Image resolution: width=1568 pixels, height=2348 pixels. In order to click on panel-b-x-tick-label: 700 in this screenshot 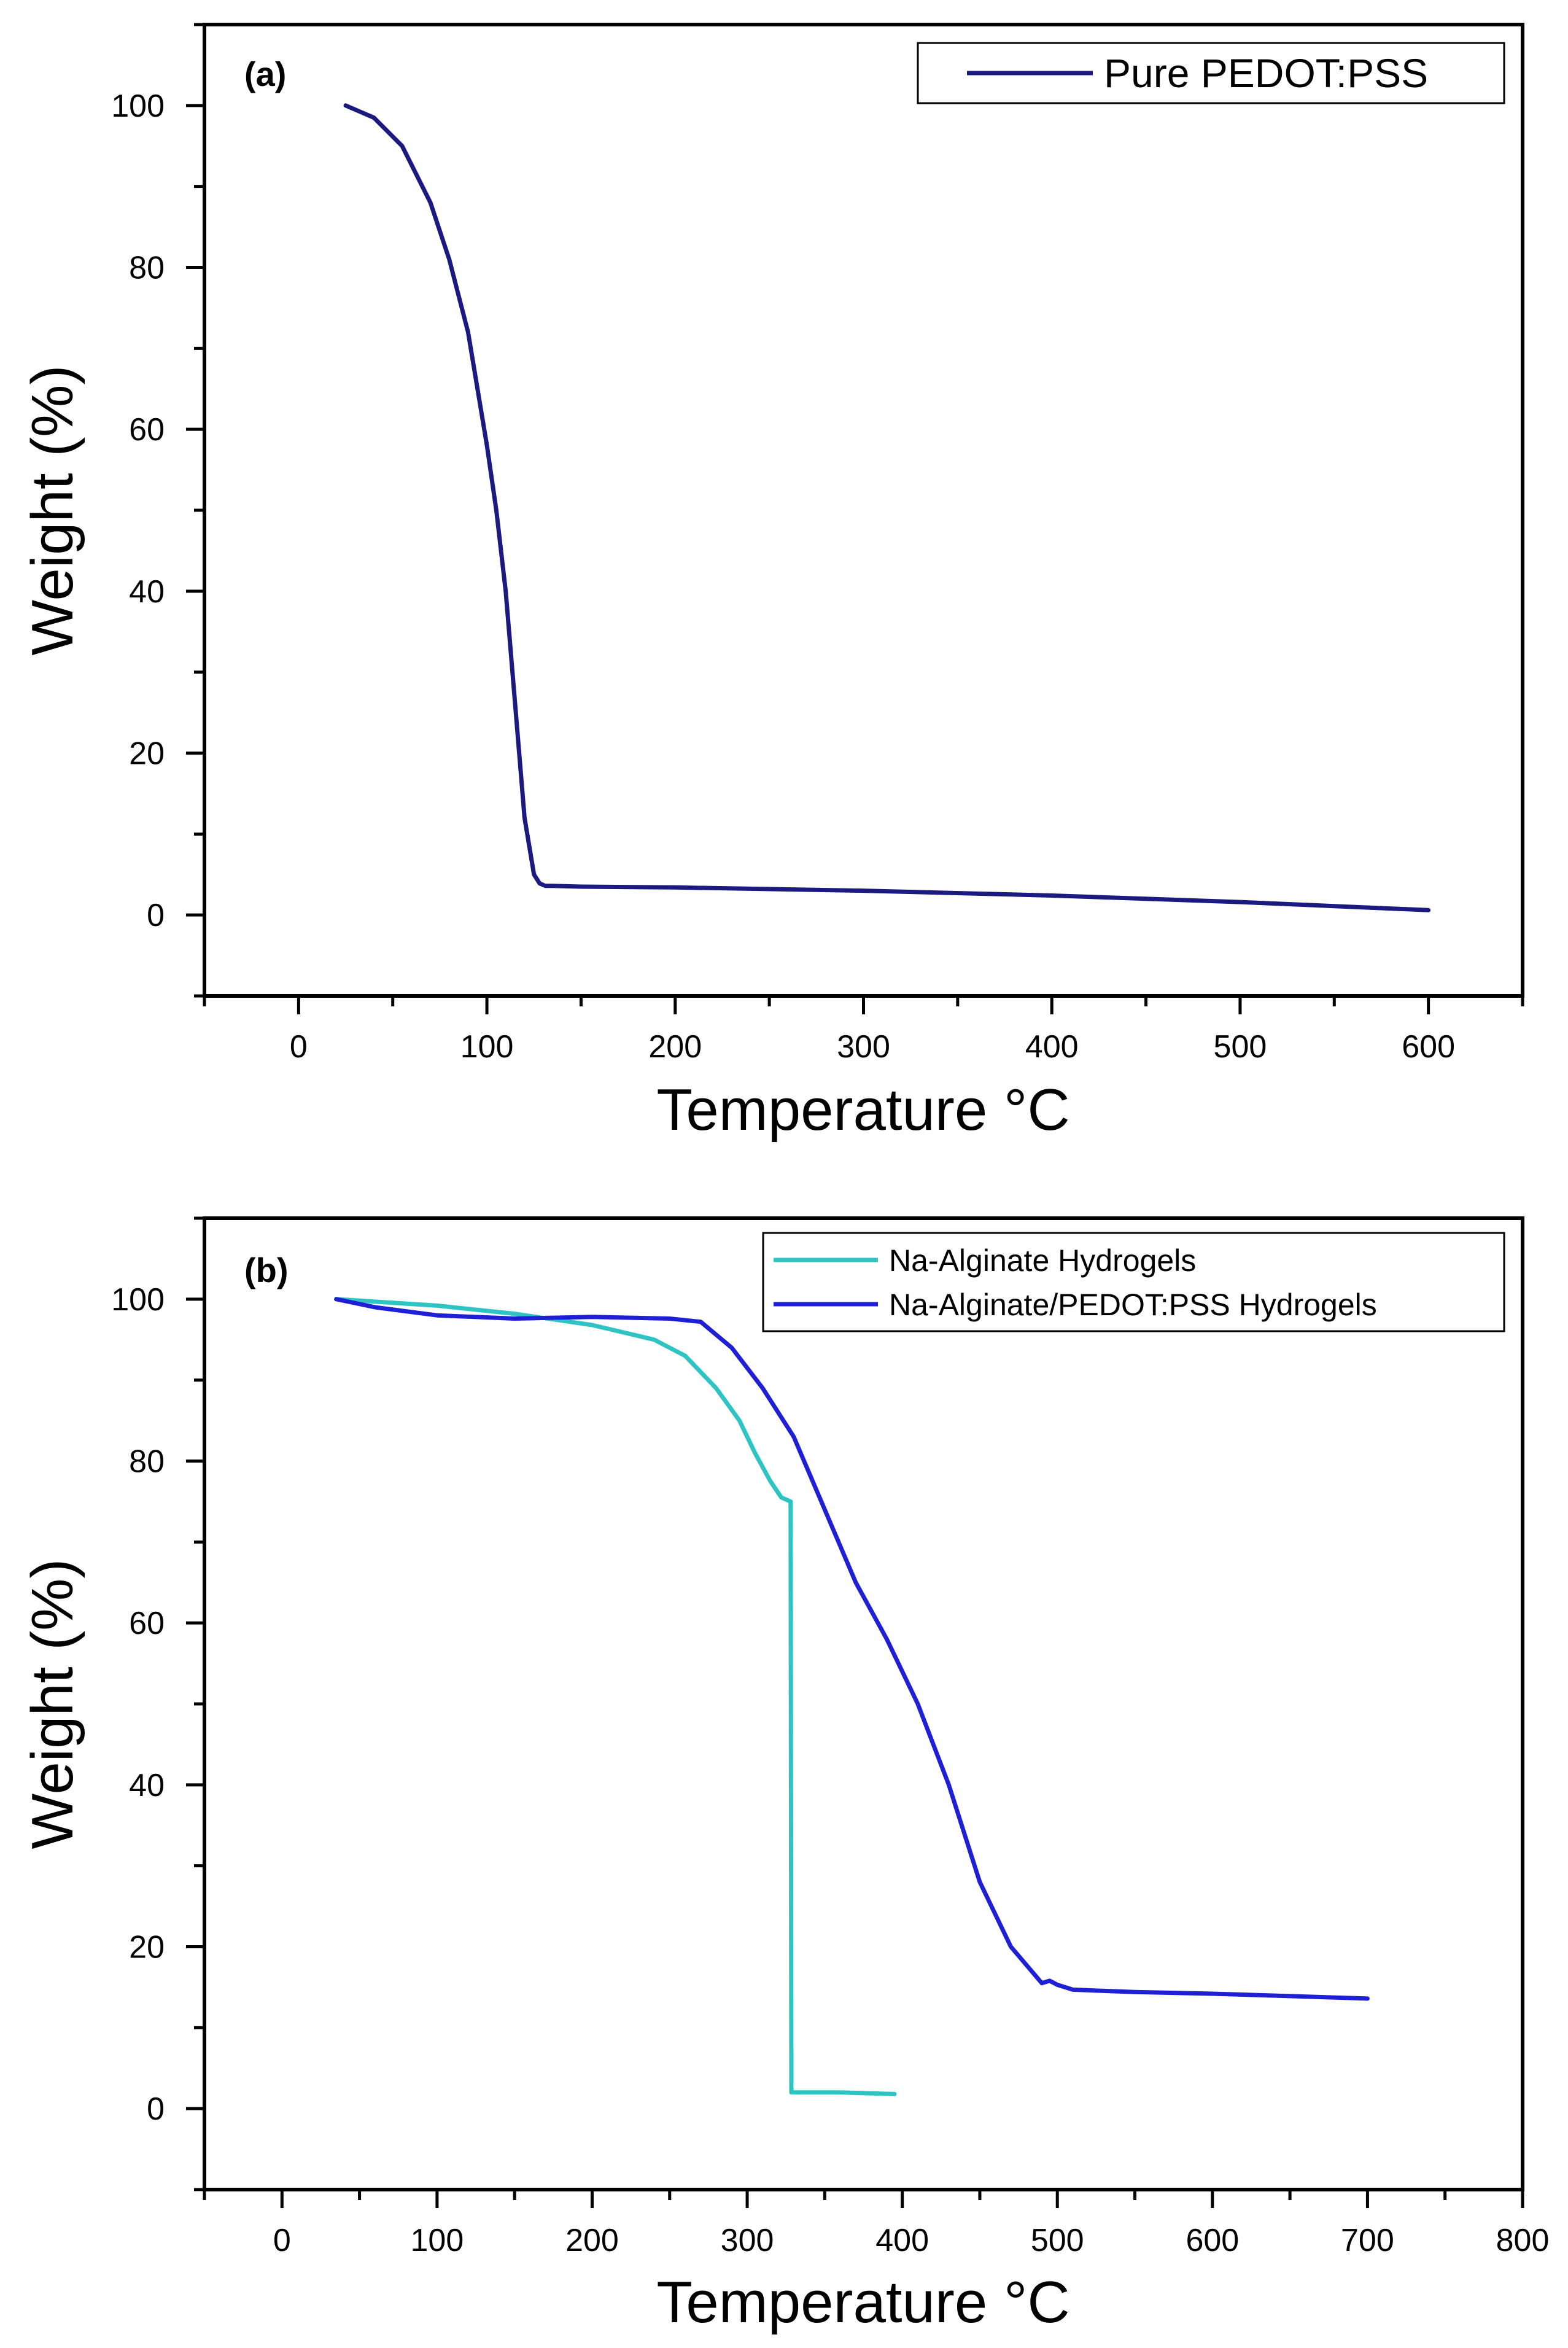, I will do `click(1367, 2240)`.